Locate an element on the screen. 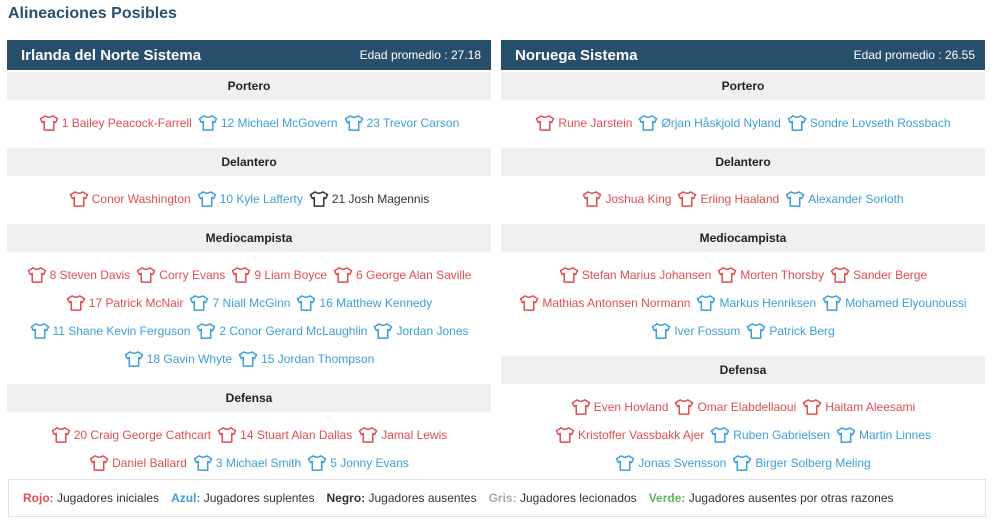  player-link: Haitam Aleesami is located at coordinates (858, 407).